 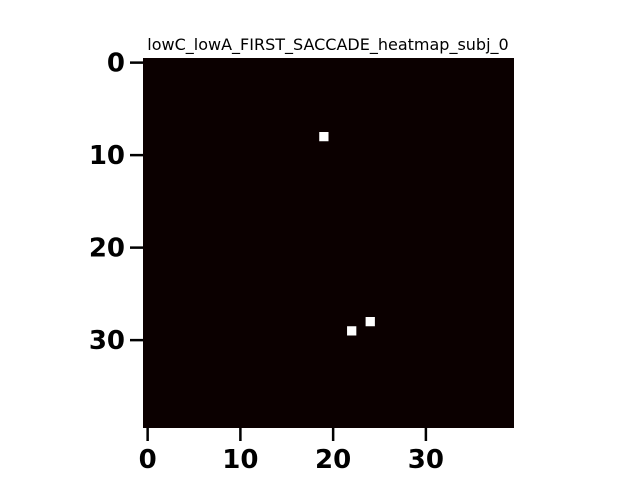 What do you see at coordinates (116, 202) in the screenshot?
I see `y-axis: 0 10 20 30` at bounding box center [116, 202].